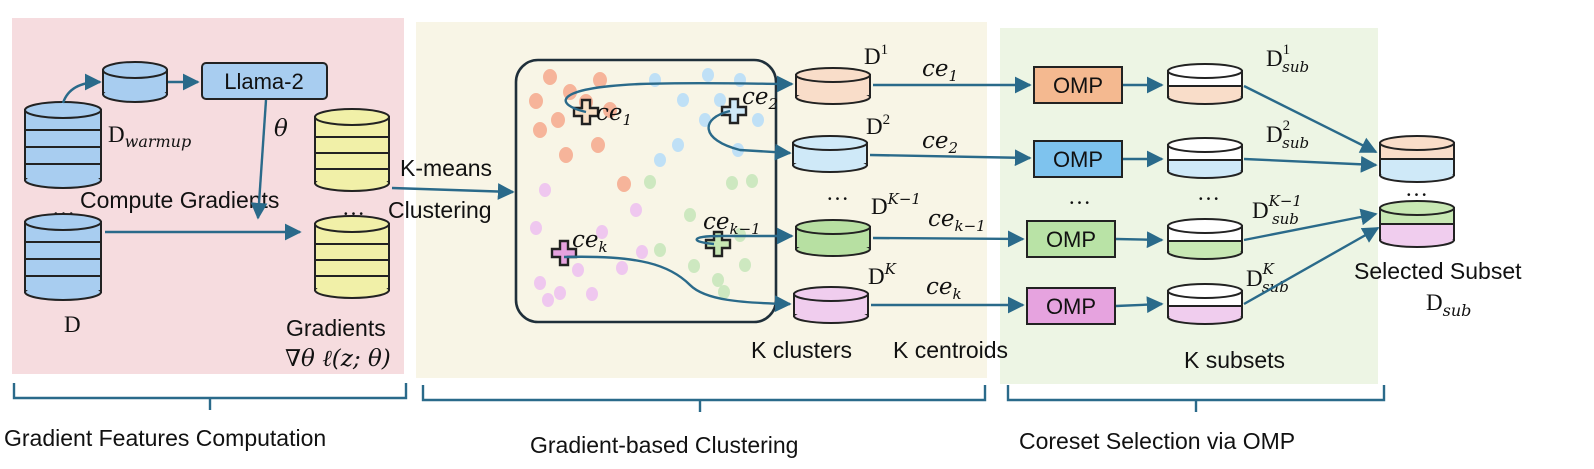  What do you see at coordinates (1205, 158) in the screenshot?
I see `subset-2-db` at bounding box center [1205, 158].